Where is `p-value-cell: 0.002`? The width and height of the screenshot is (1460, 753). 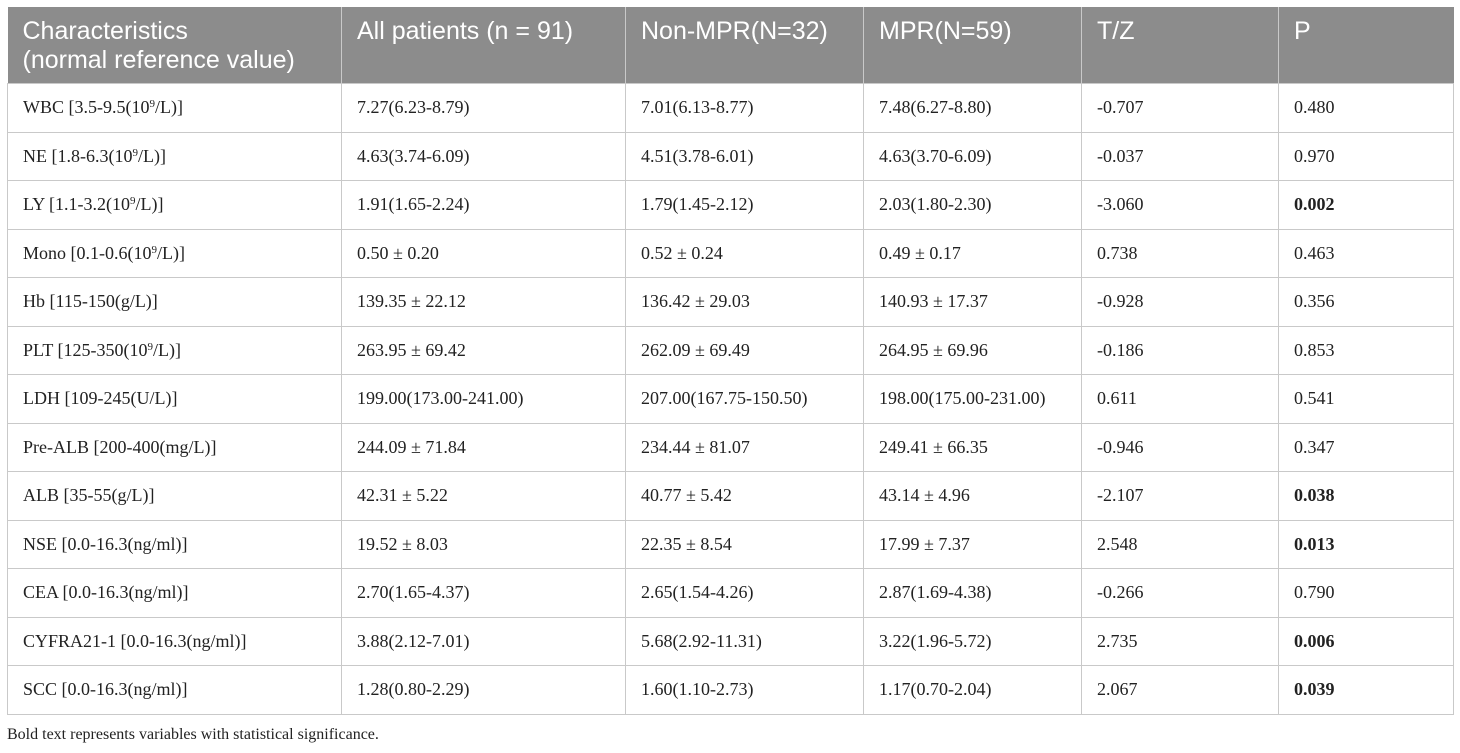 p-value-cell: 0.002 is located at coordinates (1366, 205).